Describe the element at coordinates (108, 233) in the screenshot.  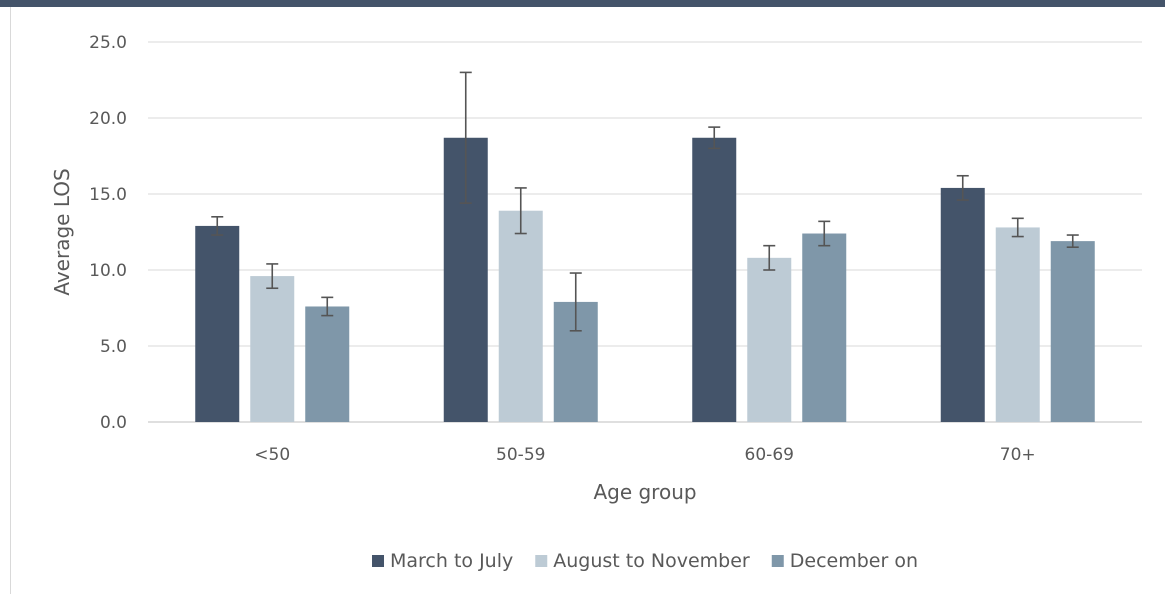
I see `y-tick-labels: 0.0 5.0 10.0 15.0 20.0 25.0` at that location.